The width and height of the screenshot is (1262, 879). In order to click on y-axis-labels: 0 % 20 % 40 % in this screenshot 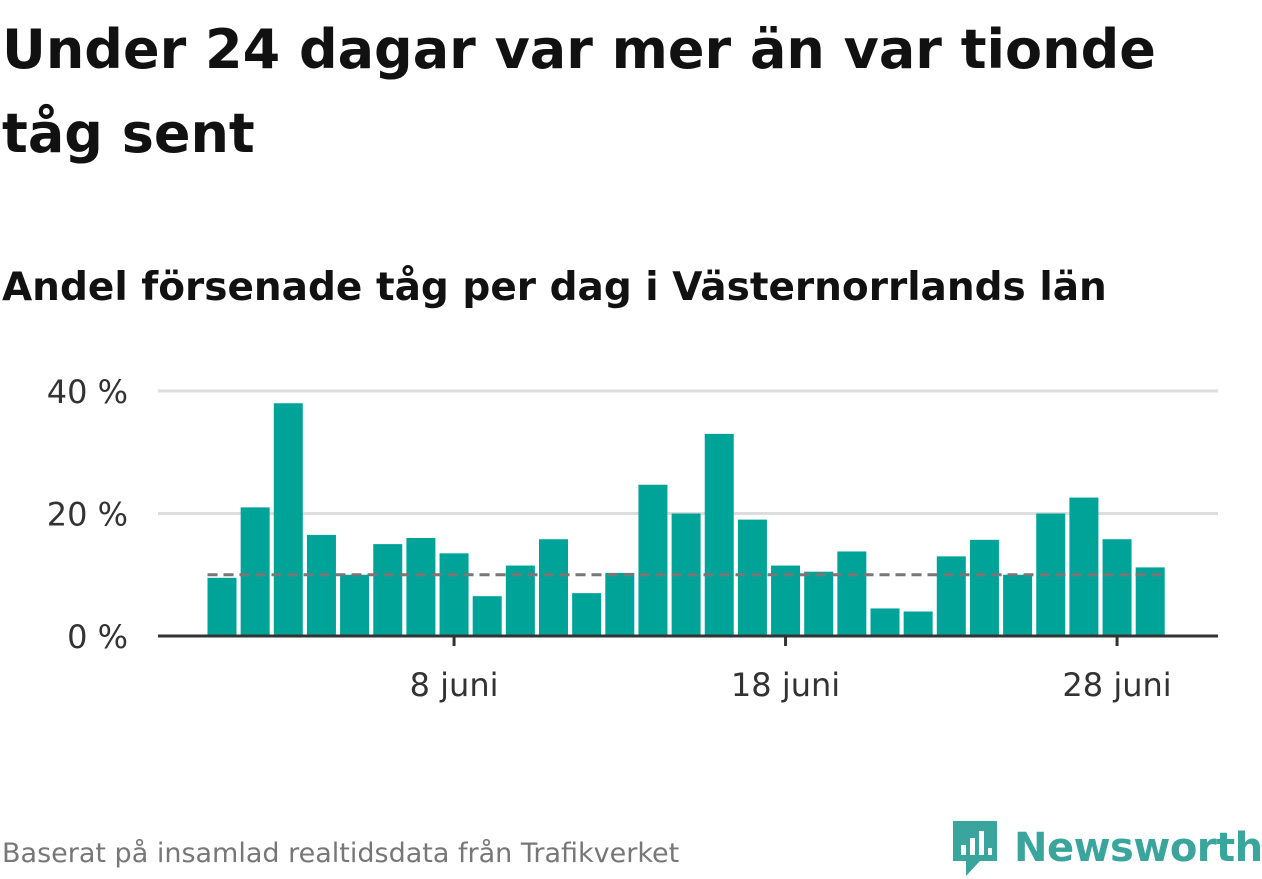, I will do `click(87, 514)`.